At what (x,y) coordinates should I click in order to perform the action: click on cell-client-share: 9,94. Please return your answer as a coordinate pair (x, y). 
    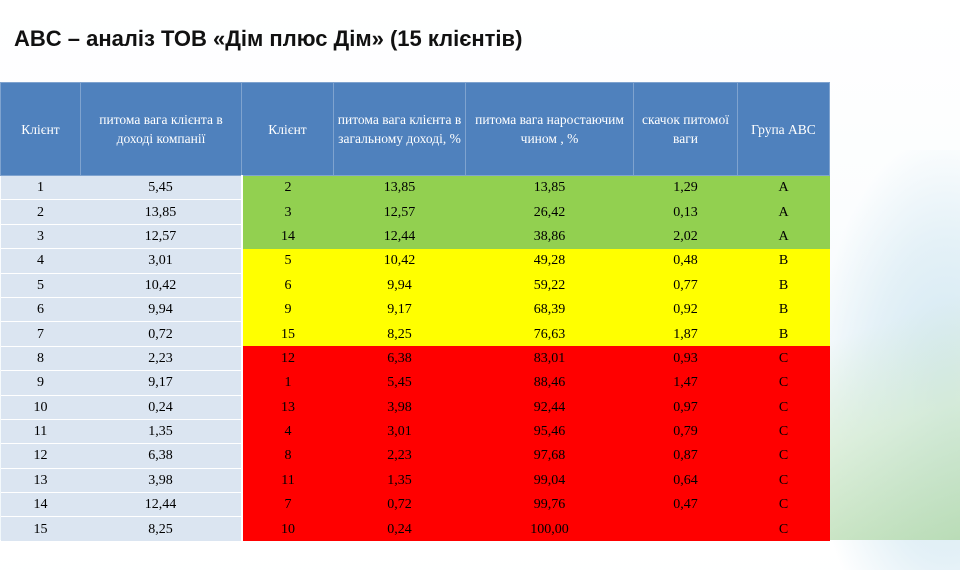
    Looking at the image, I should click on (161, 310).